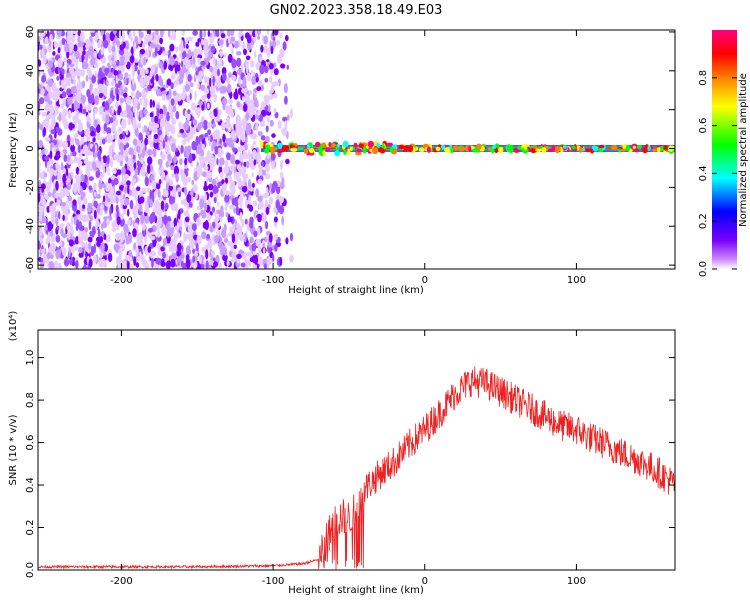 The height and width of the screenshot is (600, 750). I want to click on y-tick-label: 60, so click(30, 32).